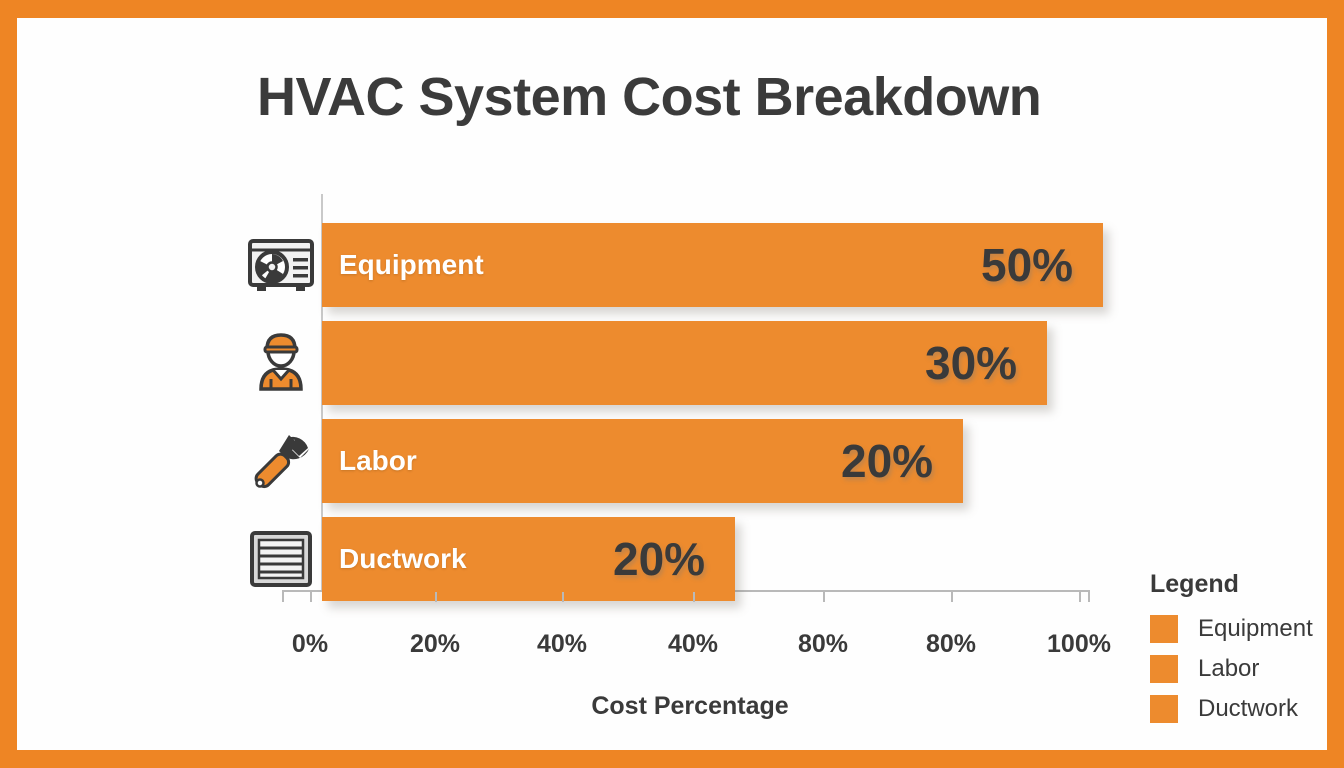 This screenshot has height=768, width=1344. Describe the element at coordinates (1079, 644) in the screenshot. I see `x-axis-tick-label: 100%` at that location.